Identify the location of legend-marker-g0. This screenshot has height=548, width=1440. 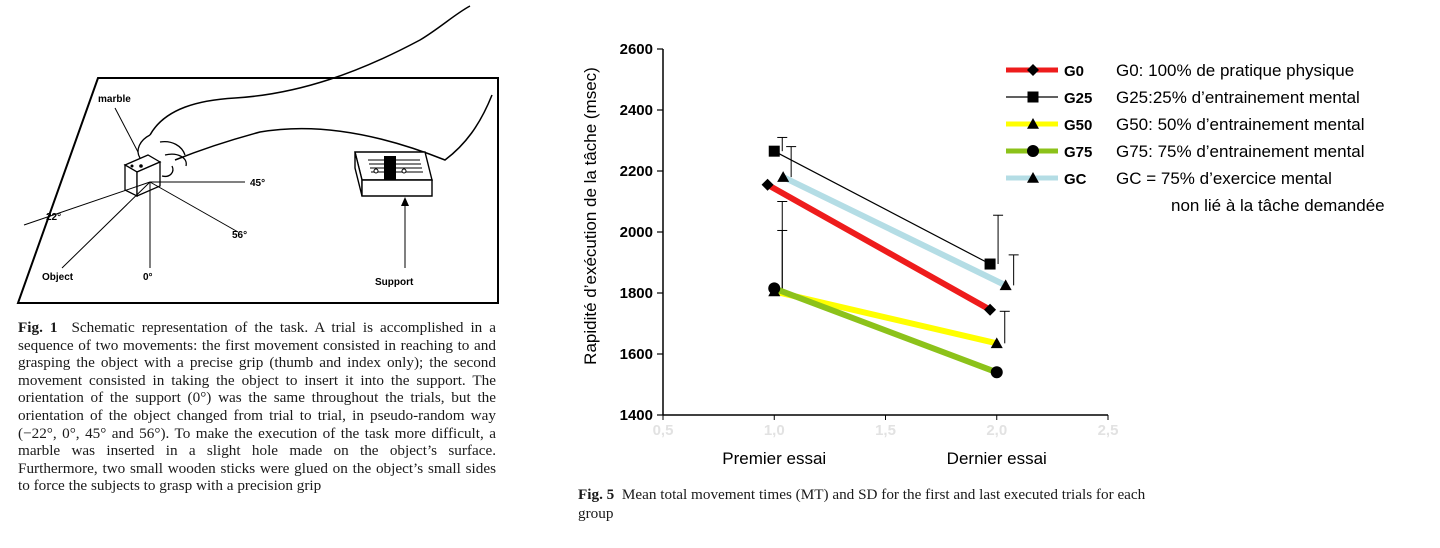
(1033, 70).